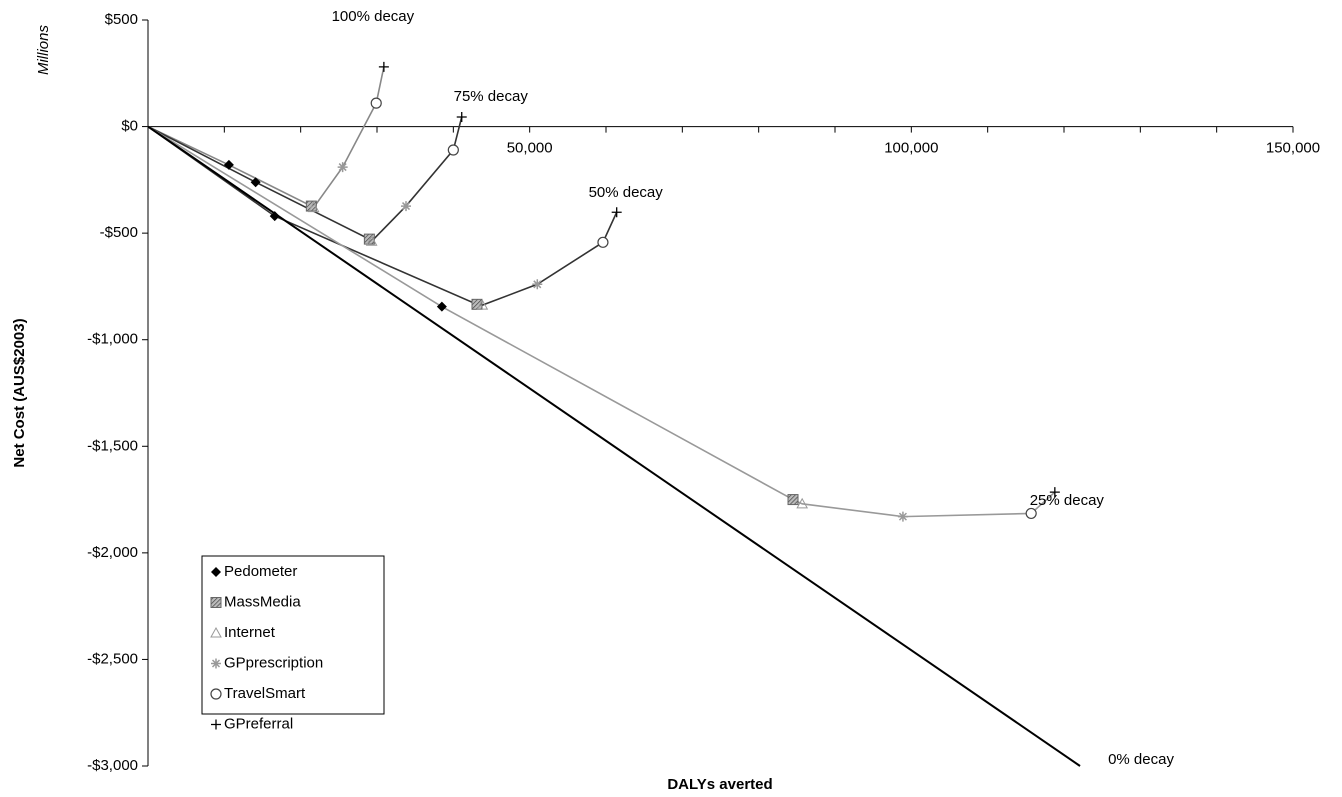  Describe the element at coordinates (373, 16) in the screenshot. I see `series-label: 100% decay` at that location.